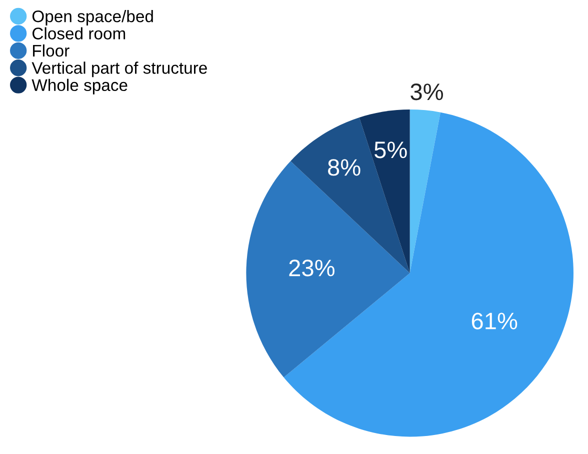 This screenshot has height=454, width=588. Describe the element at coordinates (390, 150) in the screenshot. I see `data-label: 5%` at that location.